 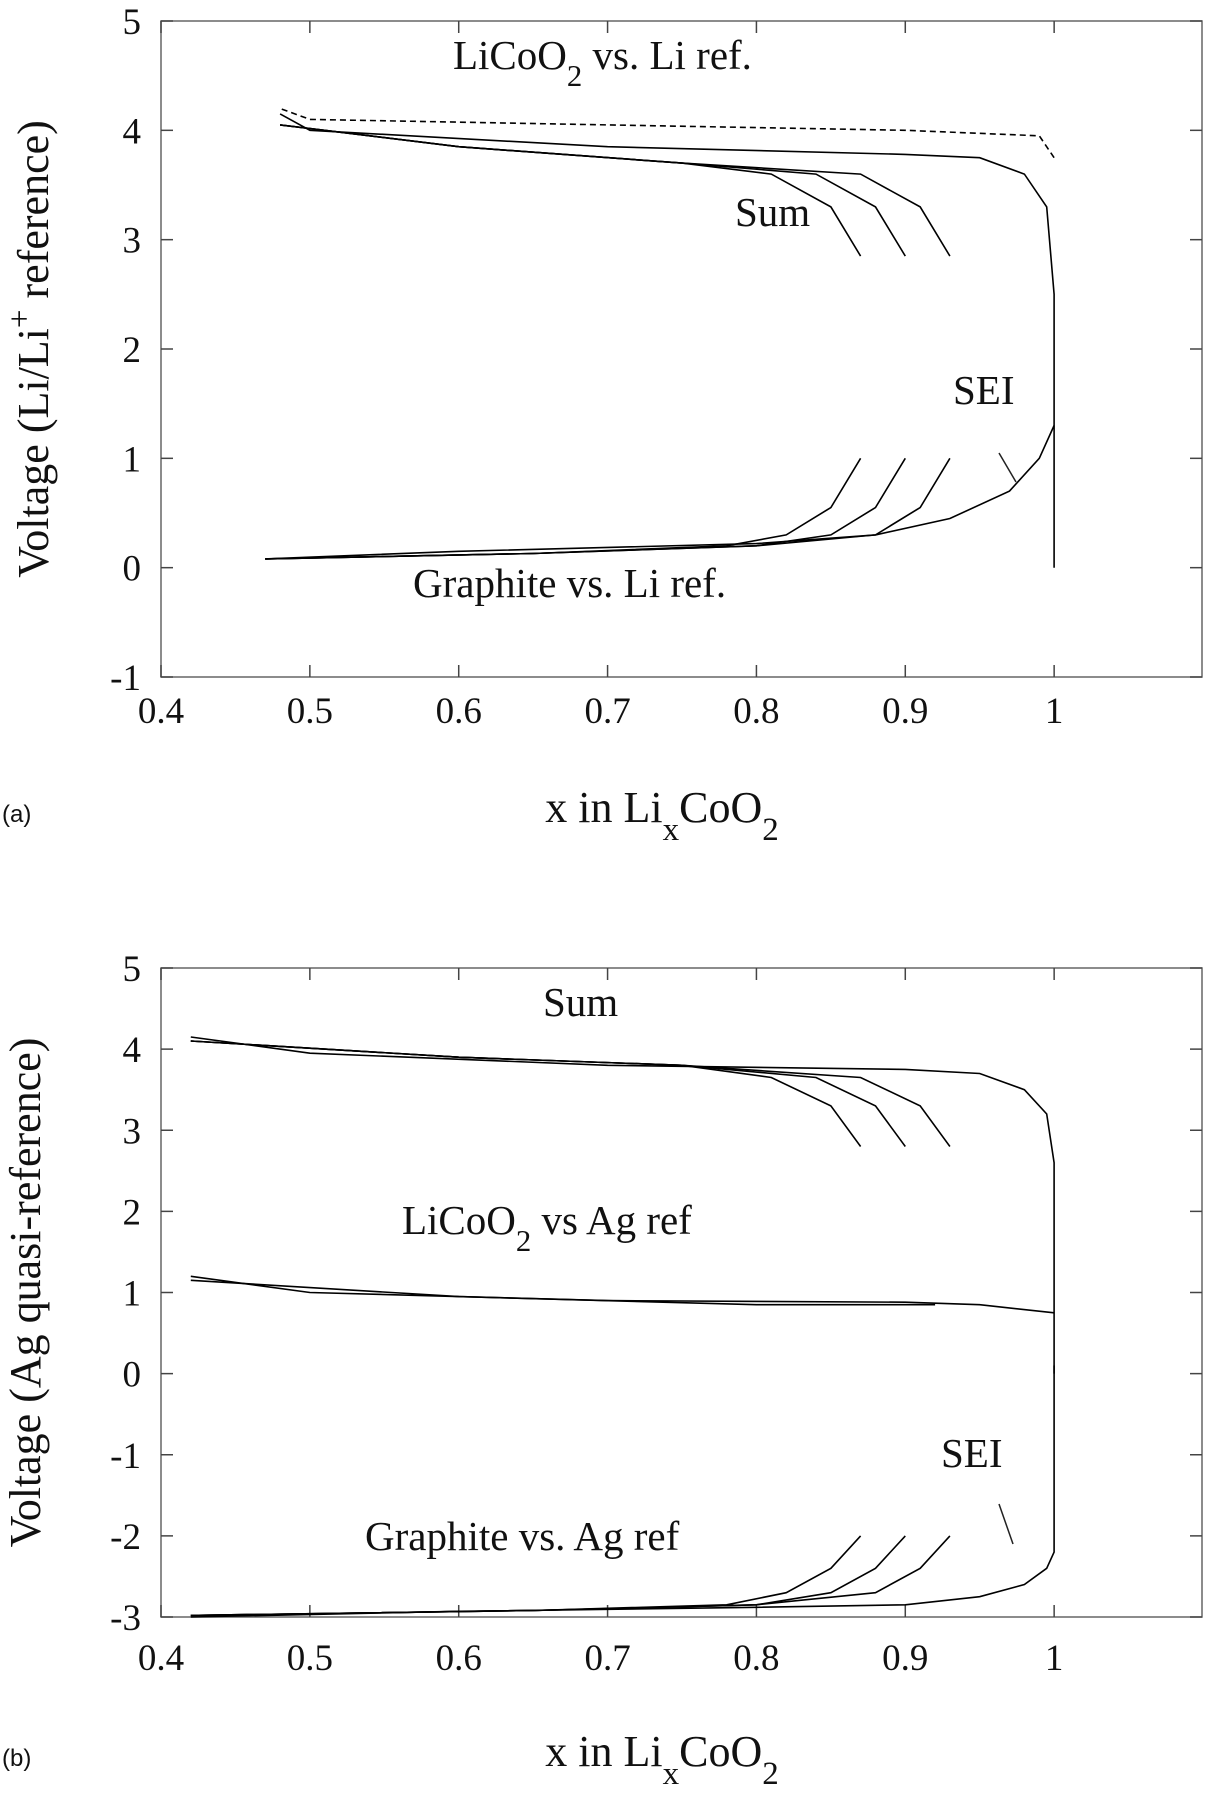 I want to click on text-part: +, so click(x=20, y=318).